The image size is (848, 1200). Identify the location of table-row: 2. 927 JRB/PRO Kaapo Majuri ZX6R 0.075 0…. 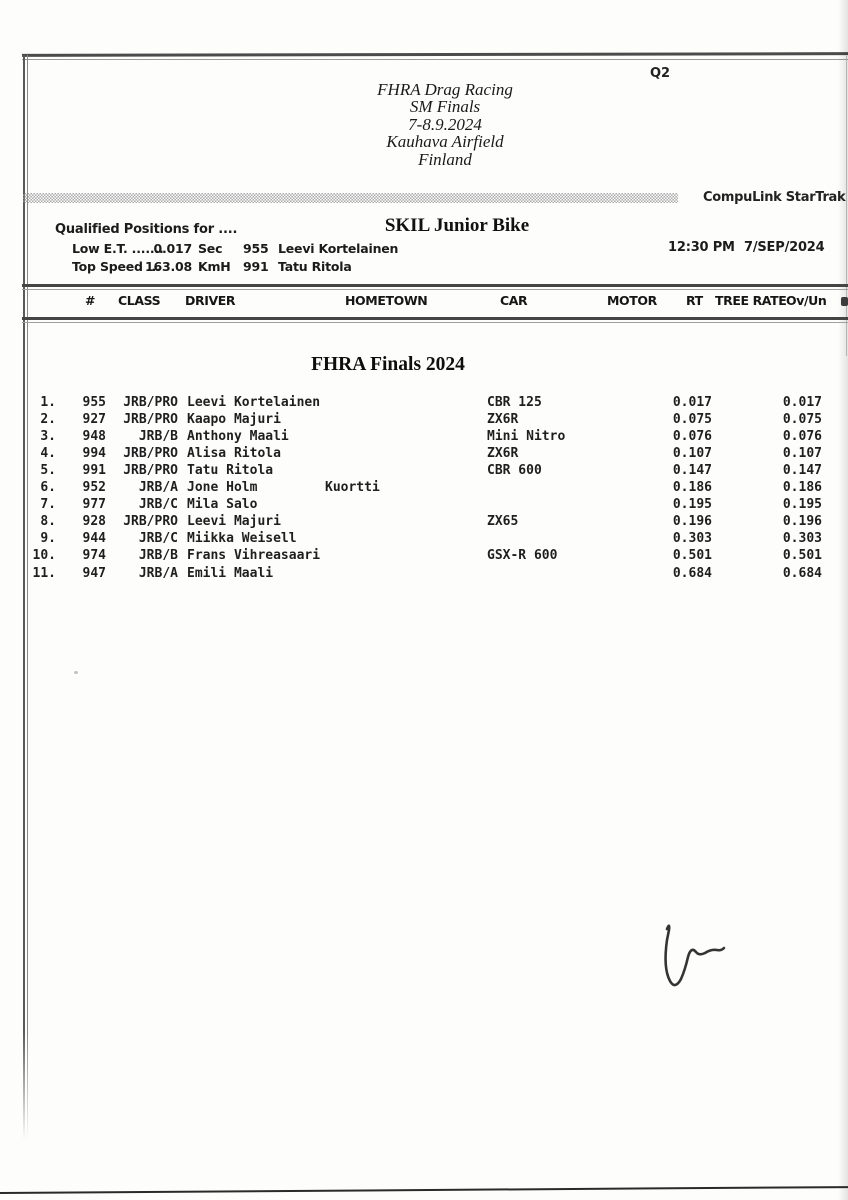
(424, 420).